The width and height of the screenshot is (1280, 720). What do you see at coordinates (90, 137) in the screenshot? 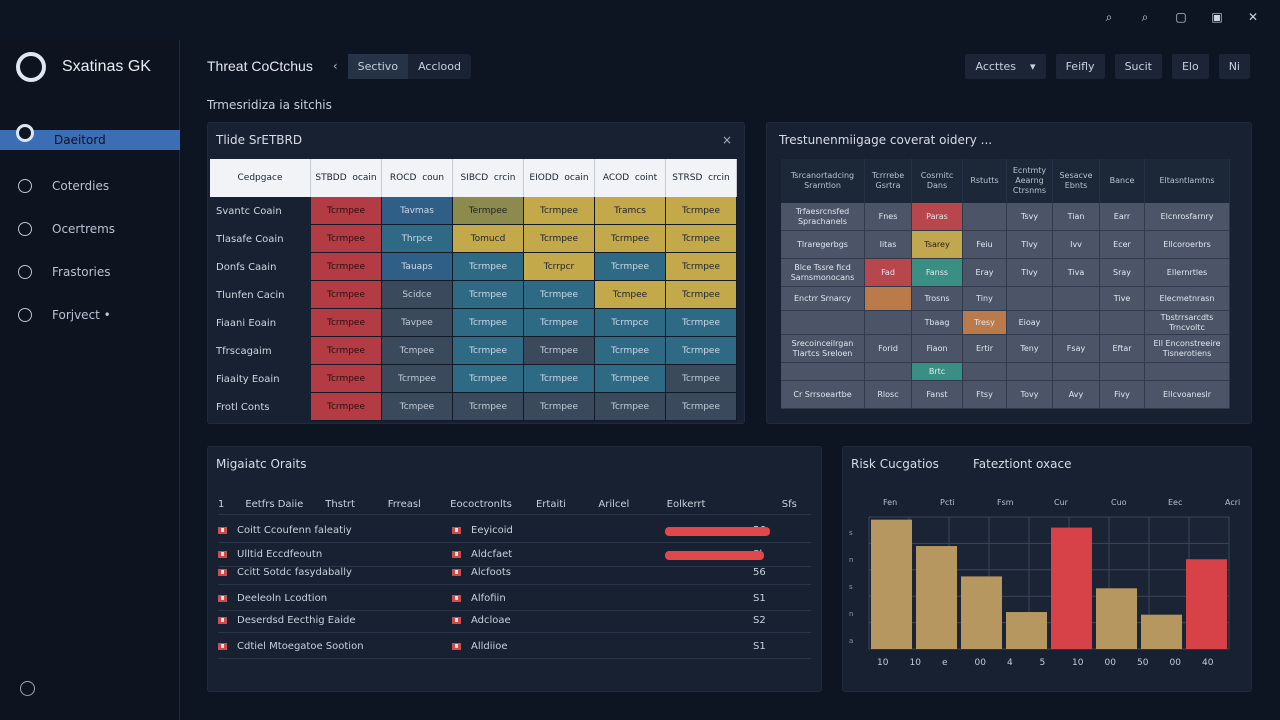
I see `sidebar-item-0: Daeitord` at bounding box center [90, 137].